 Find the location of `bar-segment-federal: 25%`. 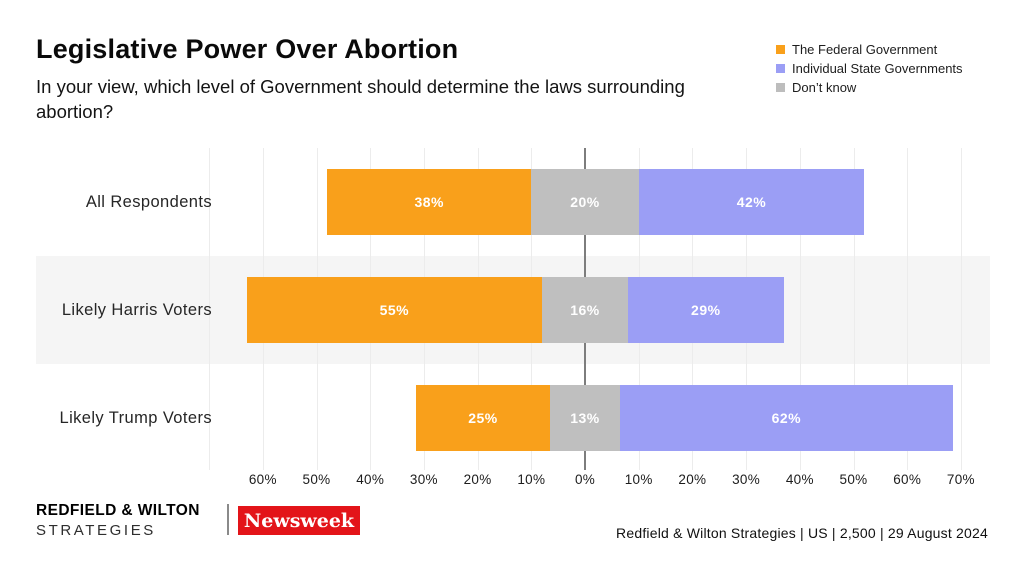

bar-segment-federal: 25% is located at coordinates (483, 418).